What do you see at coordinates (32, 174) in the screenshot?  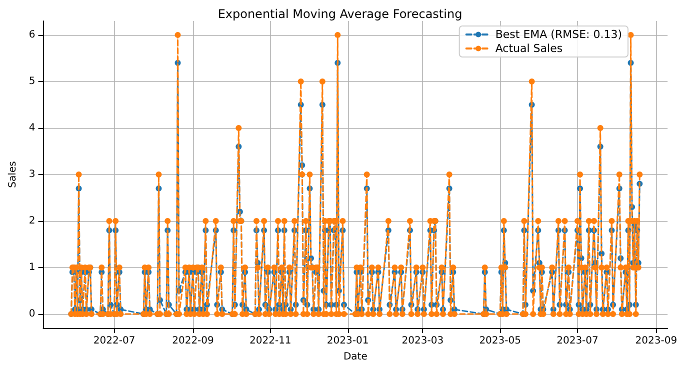 I see `y-tick-label: 3` at bounding box center [32, 174].